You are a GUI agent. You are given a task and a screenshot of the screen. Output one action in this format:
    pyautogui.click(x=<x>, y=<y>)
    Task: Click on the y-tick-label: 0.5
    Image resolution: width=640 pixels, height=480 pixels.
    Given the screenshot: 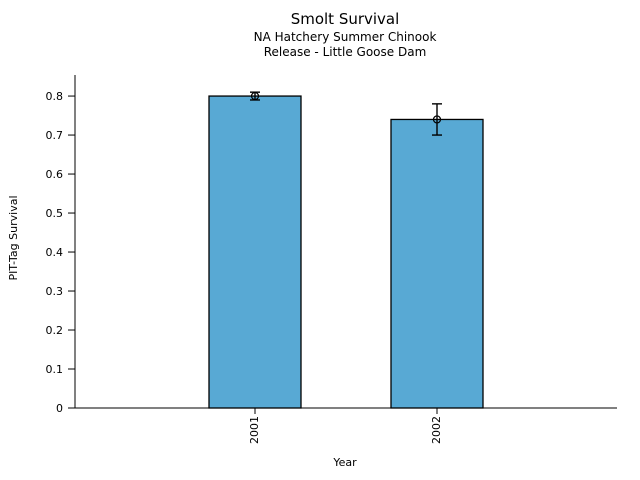 What is the action you would take?
    pyautogui.click(x=54, y=213)
    